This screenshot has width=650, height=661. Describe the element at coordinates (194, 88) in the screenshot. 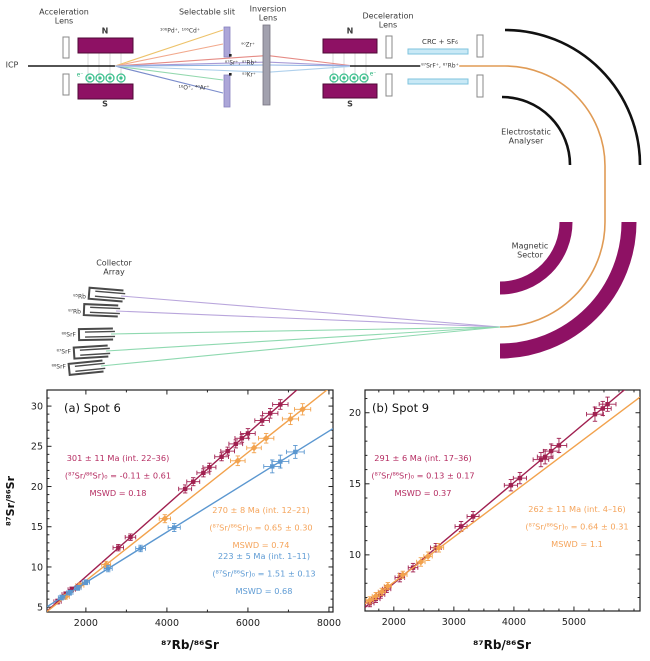

I see `beam-label-o-ar: ¹⁶O⁺, ⁴⁰Ar⁺` at that location.